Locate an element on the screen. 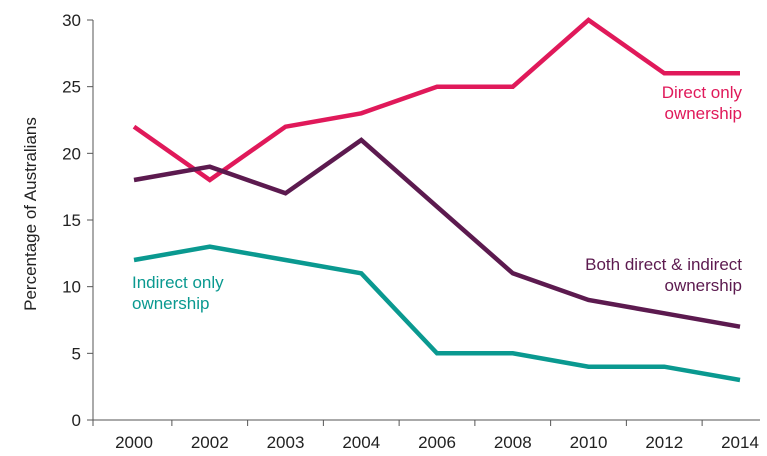 Image resolution: width=767 pixels, height=456 pixels. series-label-1: Both direct & indirect ownership is located at coordinates (663, 275).